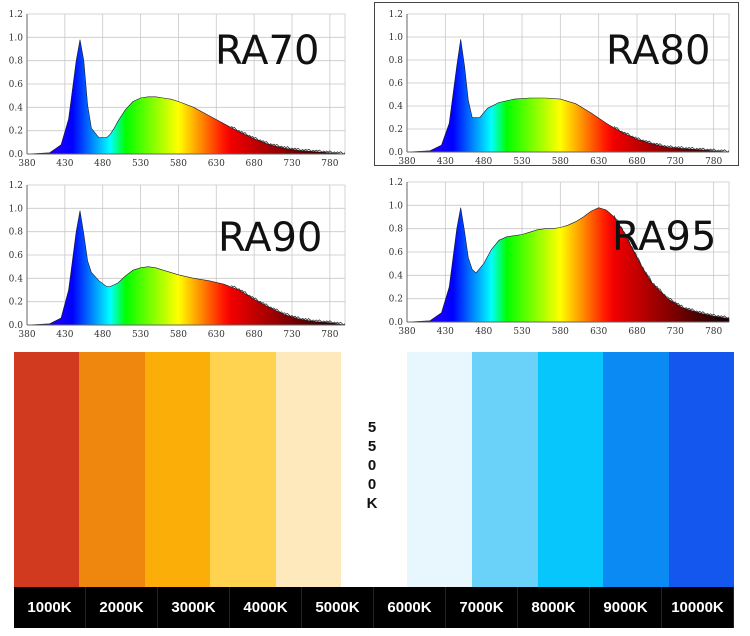 This screenshot has width=750, height=636. I want to click on kelvin-label-1000k: 1000K, so click(50, 607).